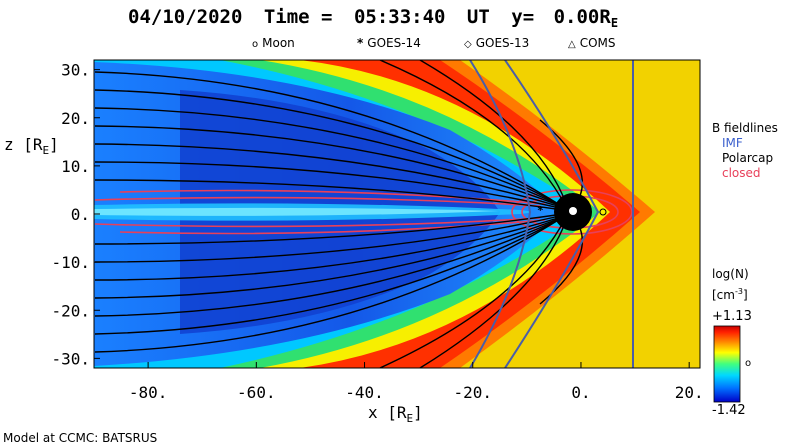 This screenshot has width=800, height=448. Describe the element at coordinates (748, 363) in the screenshot. I see `colorbar-mid-label: o` at that location.